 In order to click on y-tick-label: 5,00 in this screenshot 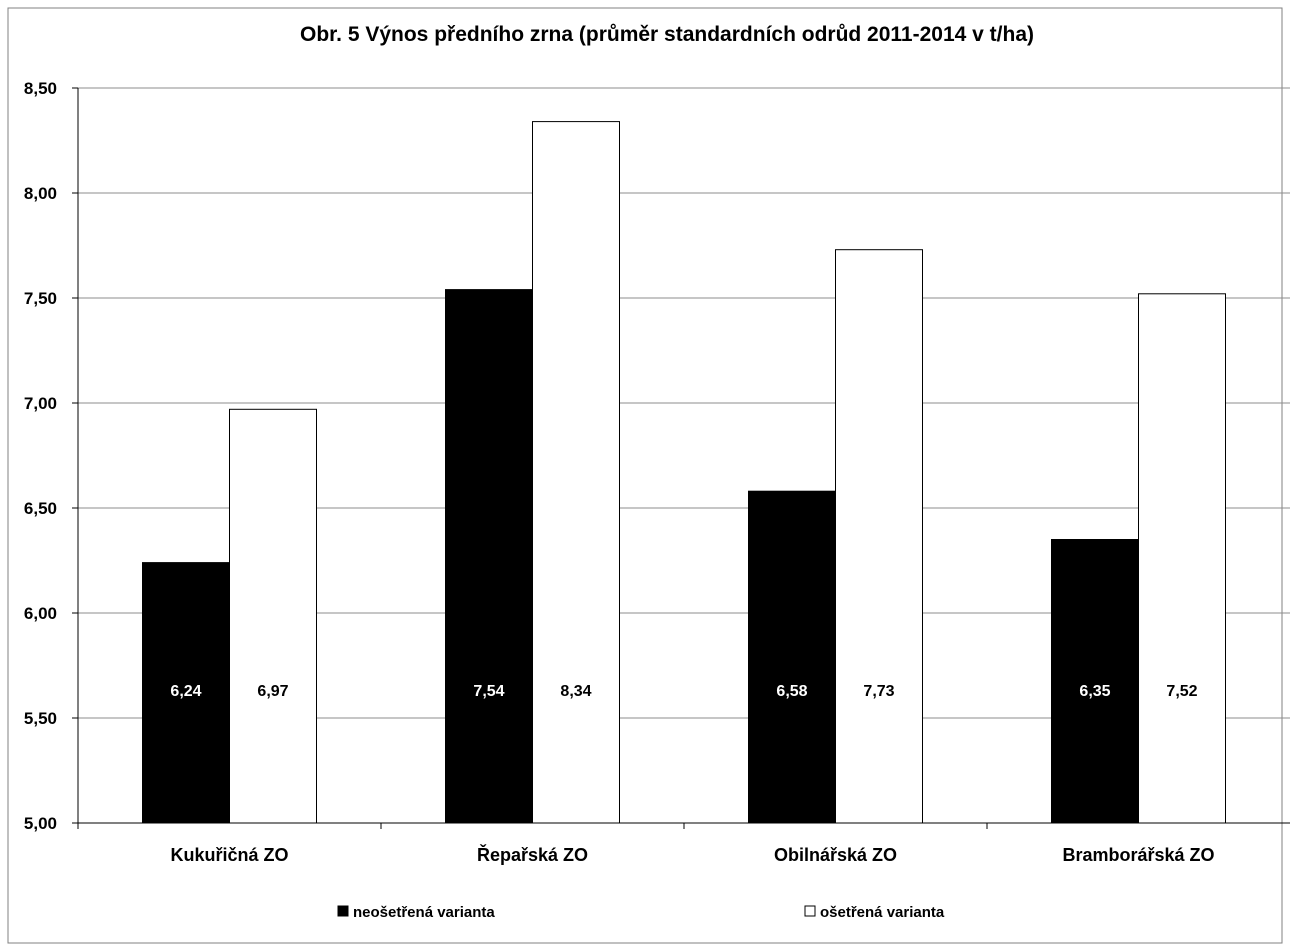, I will do `click(40, 823)`.